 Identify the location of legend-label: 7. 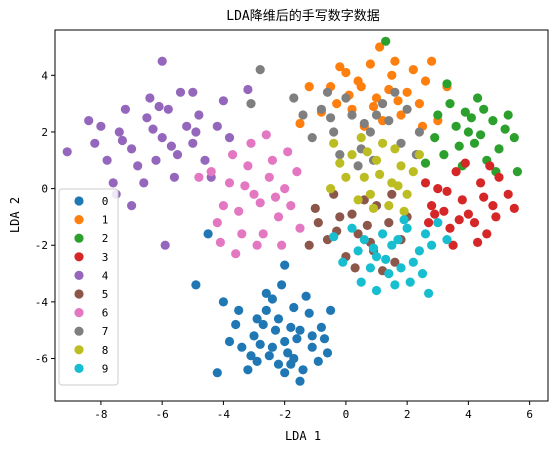
(105, 331).